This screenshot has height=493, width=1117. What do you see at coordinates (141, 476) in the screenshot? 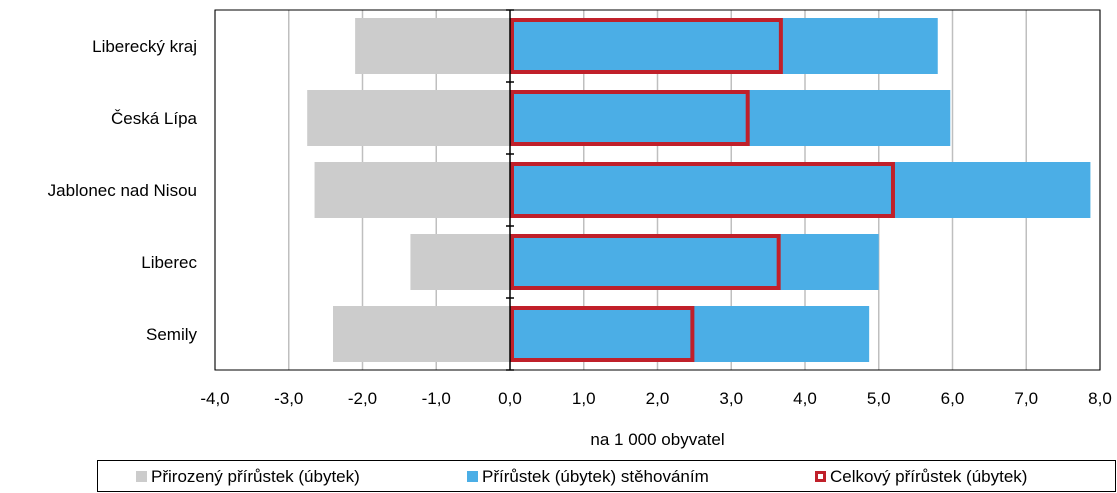
I see `legend-swatch-natural` at bounding box center [141, 476].